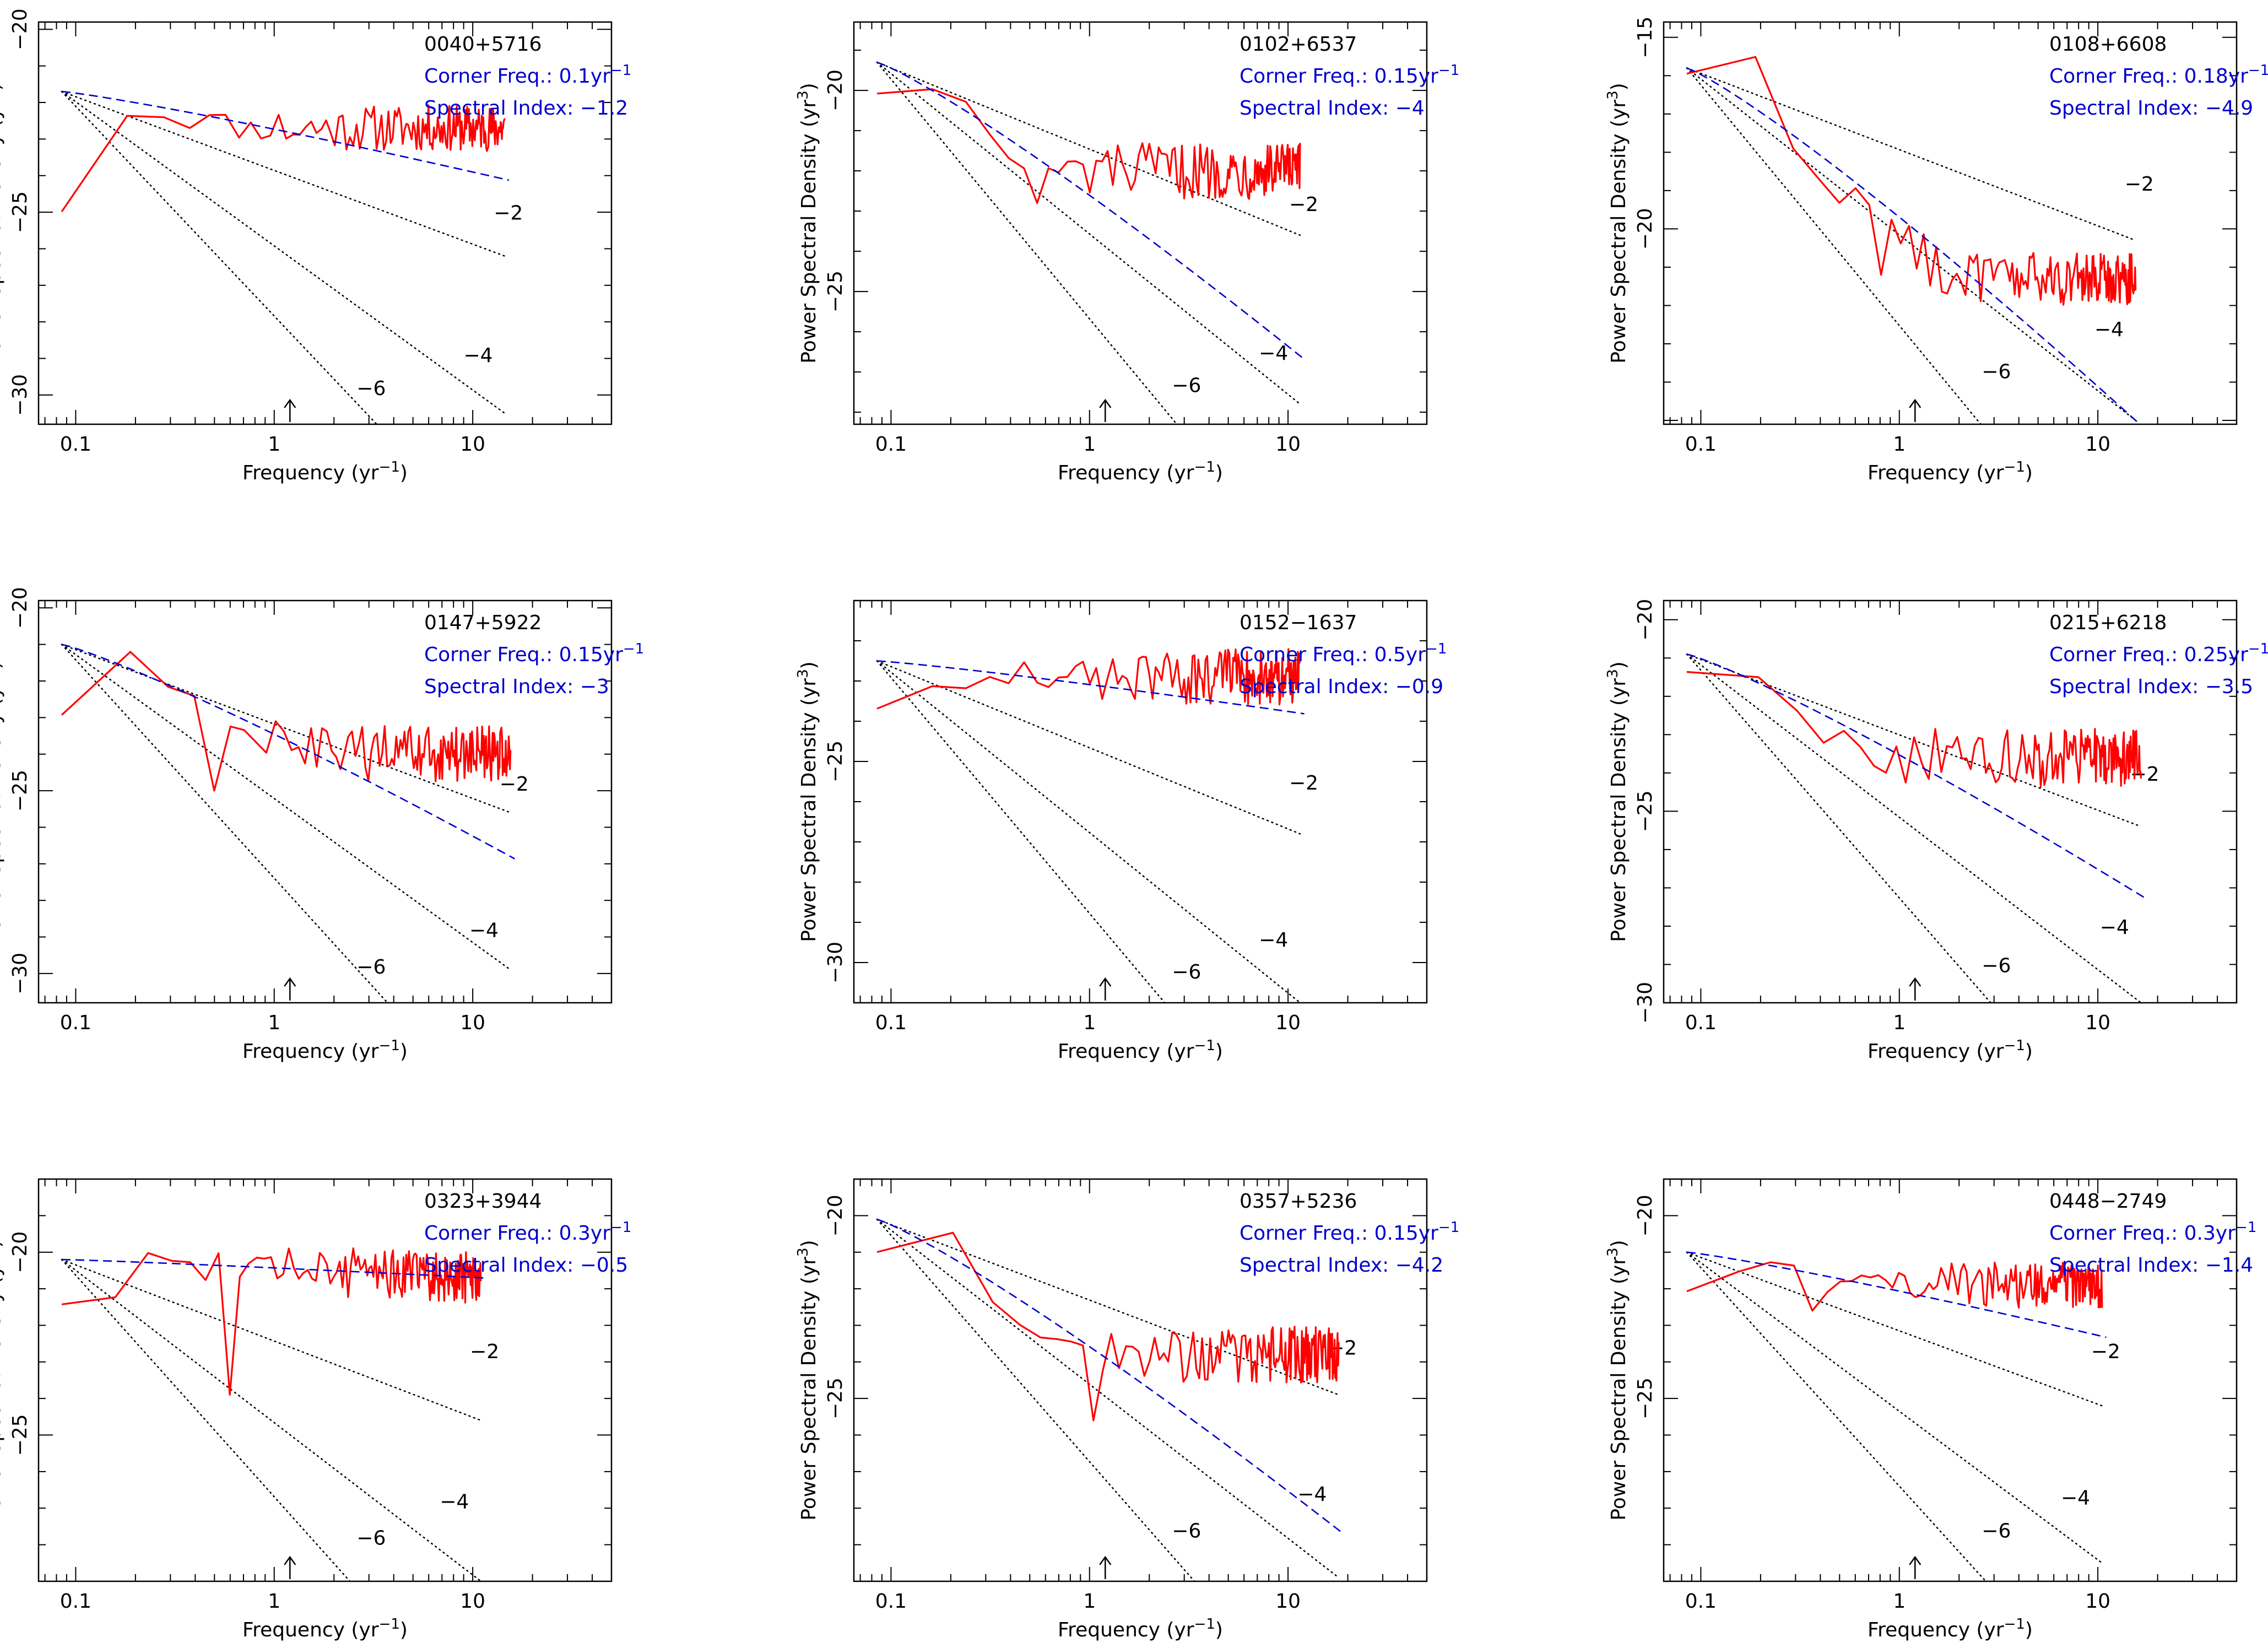  Describe the element at coordinates (594, 687) in the screenshot. I see `spectral-index-value: −3` at that location.